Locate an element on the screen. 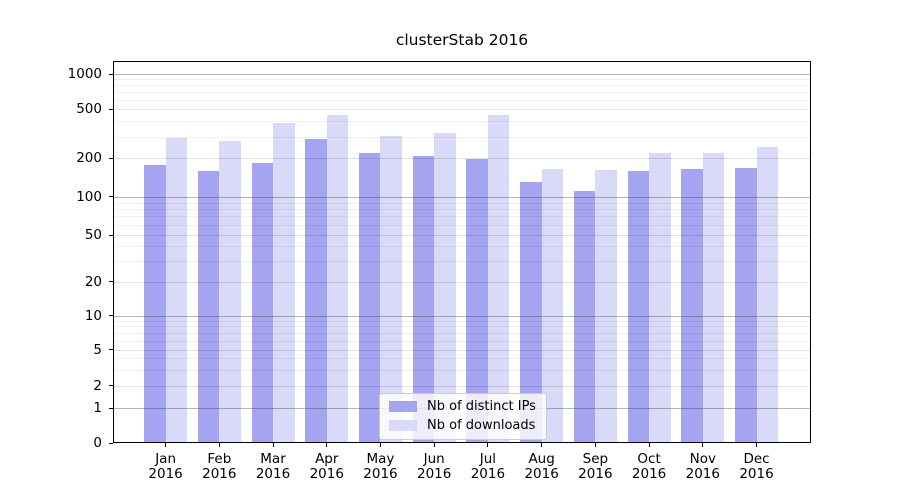  legend-swatch-downloads is located at coordinates (403, 426).